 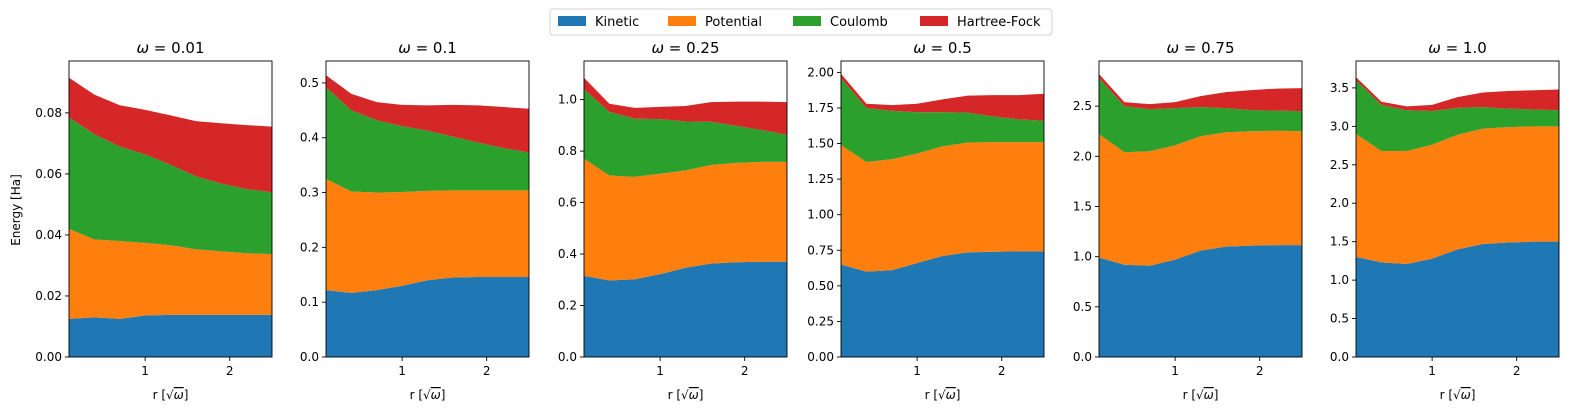 I want to click on subplot: 0.00.20.40.60.81.01 2ω = 0.25r [√ω], so click(x=673, y=220).